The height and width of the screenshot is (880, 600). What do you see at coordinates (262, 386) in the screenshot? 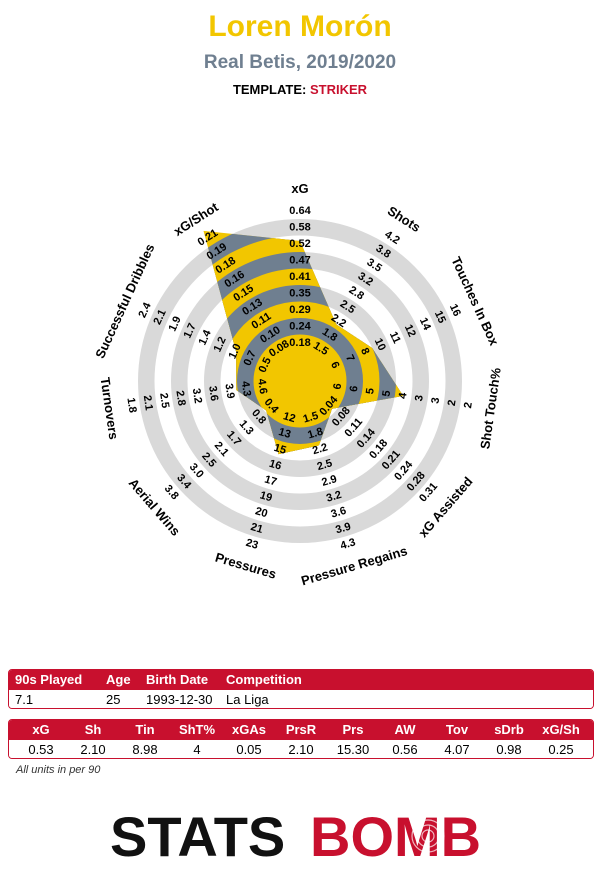
I see `radar-tick-label: 4.6` at bounding box center [262, 386].